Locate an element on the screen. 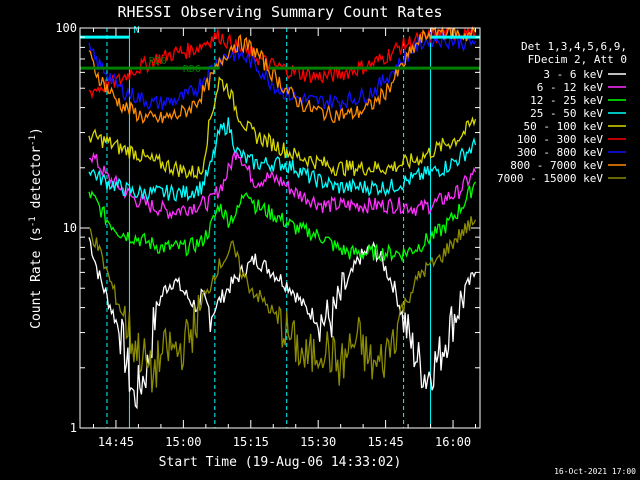 The width and height of the screenshot is (640, 480). legend-entry-label: 25 - 50 keV is located at coordinates (566, 113).